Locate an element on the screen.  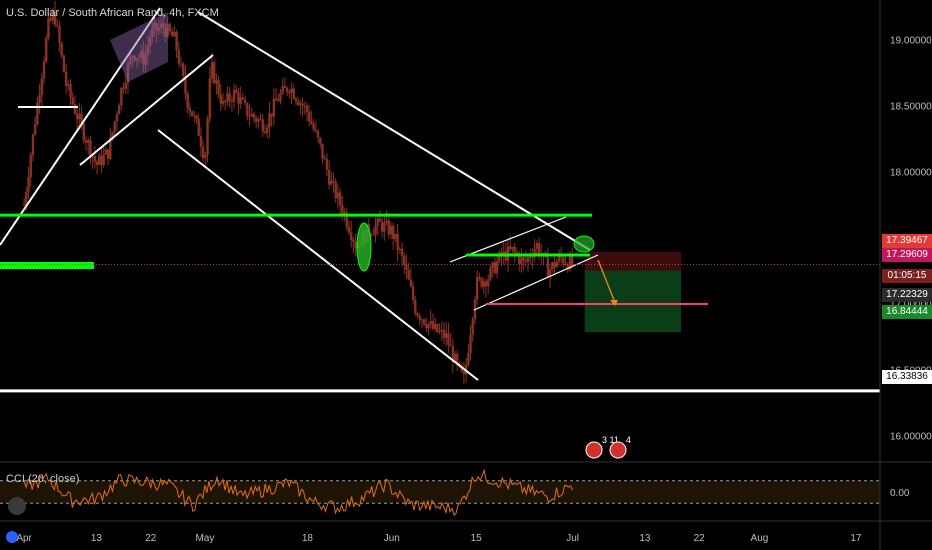
event-badge-count: 3 11 is located at coordinates (610, 440).